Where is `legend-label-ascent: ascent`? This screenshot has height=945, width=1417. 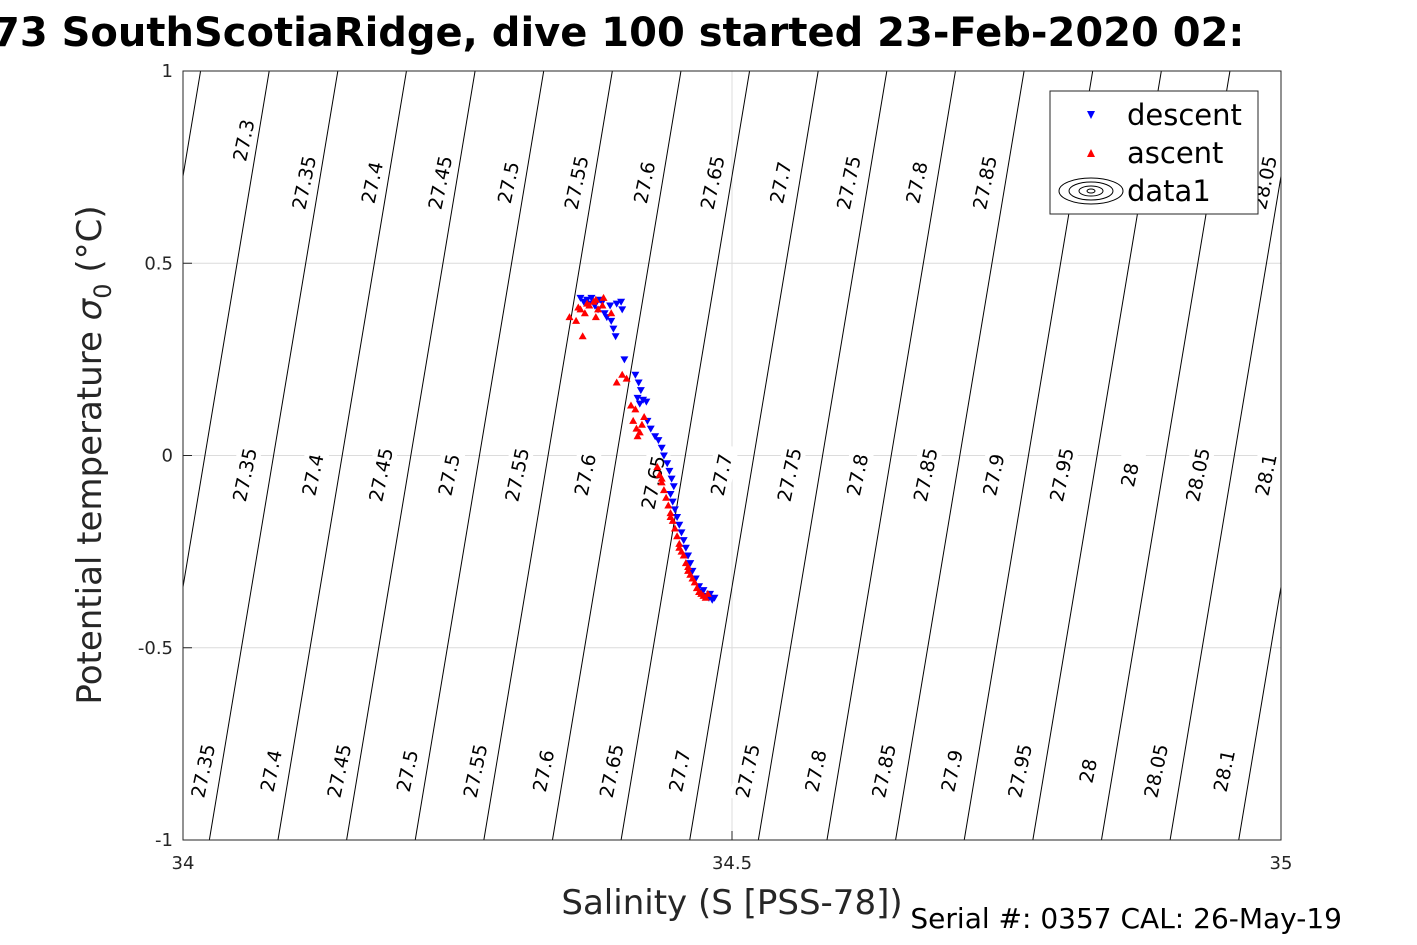
legend-label-ascent: ascent is located at coordinates (1175, 153).